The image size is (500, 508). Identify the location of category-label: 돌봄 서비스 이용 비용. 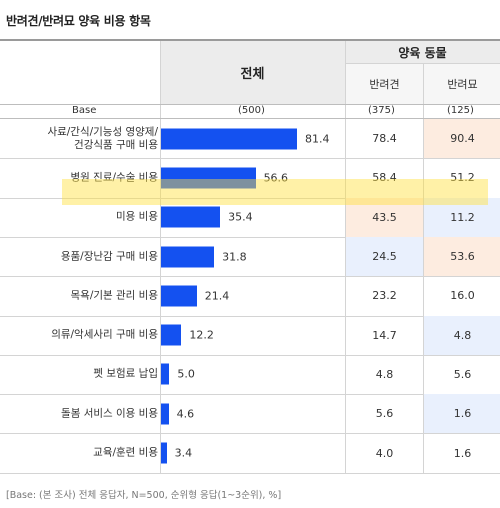
(109, 413).